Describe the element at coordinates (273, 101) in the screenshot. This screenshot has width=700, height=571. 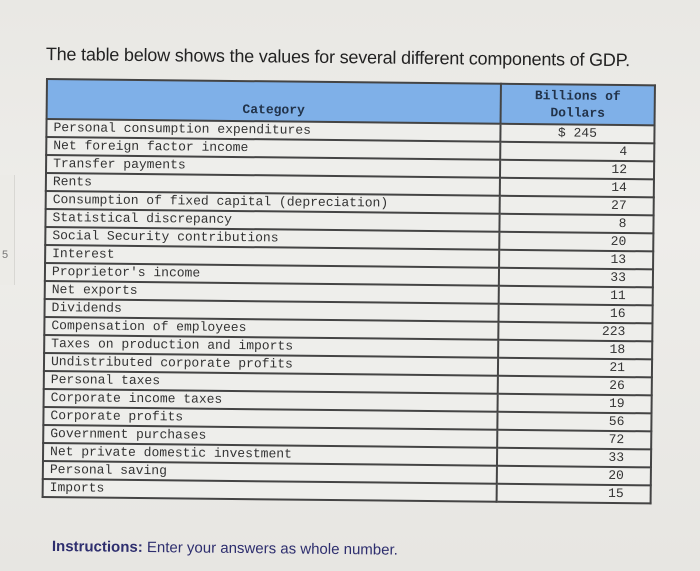
I see `category-column-header: Category` at that location.